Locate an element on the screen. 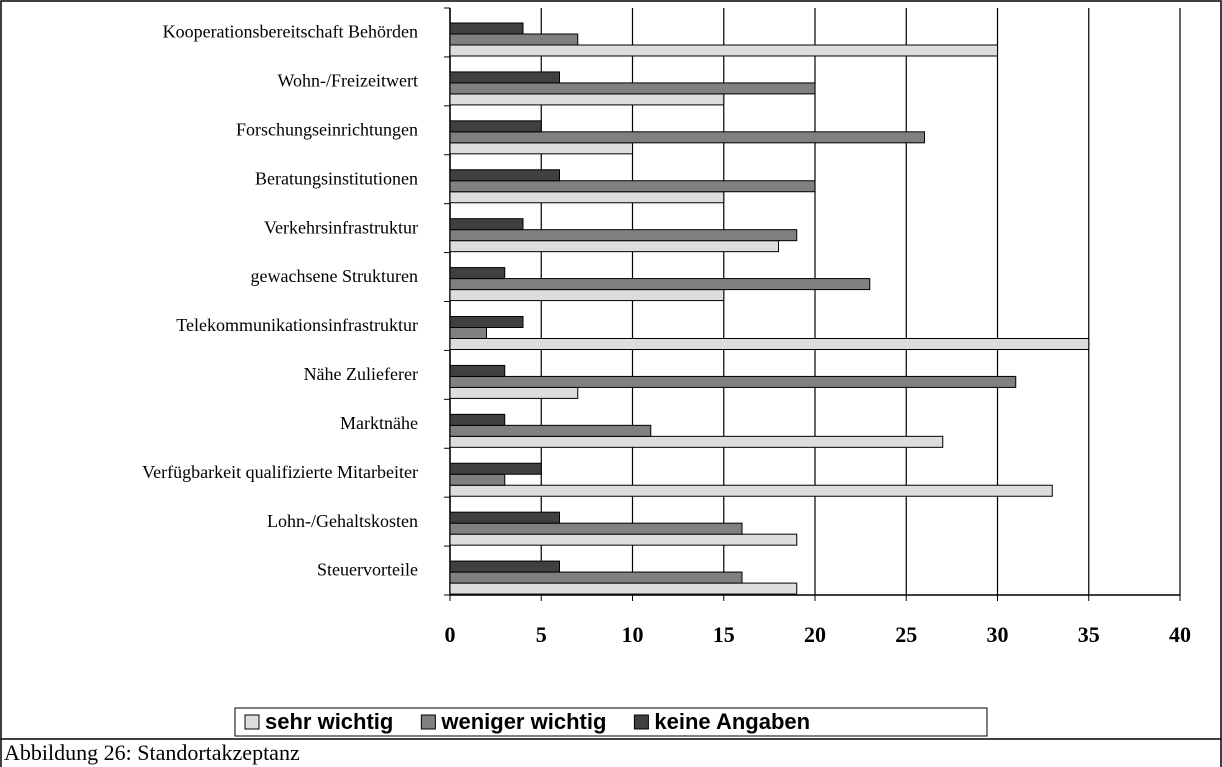 This screenshot has width=1222, height=767. legend-label: sehr wichtig is located at coordinates (329, 721).